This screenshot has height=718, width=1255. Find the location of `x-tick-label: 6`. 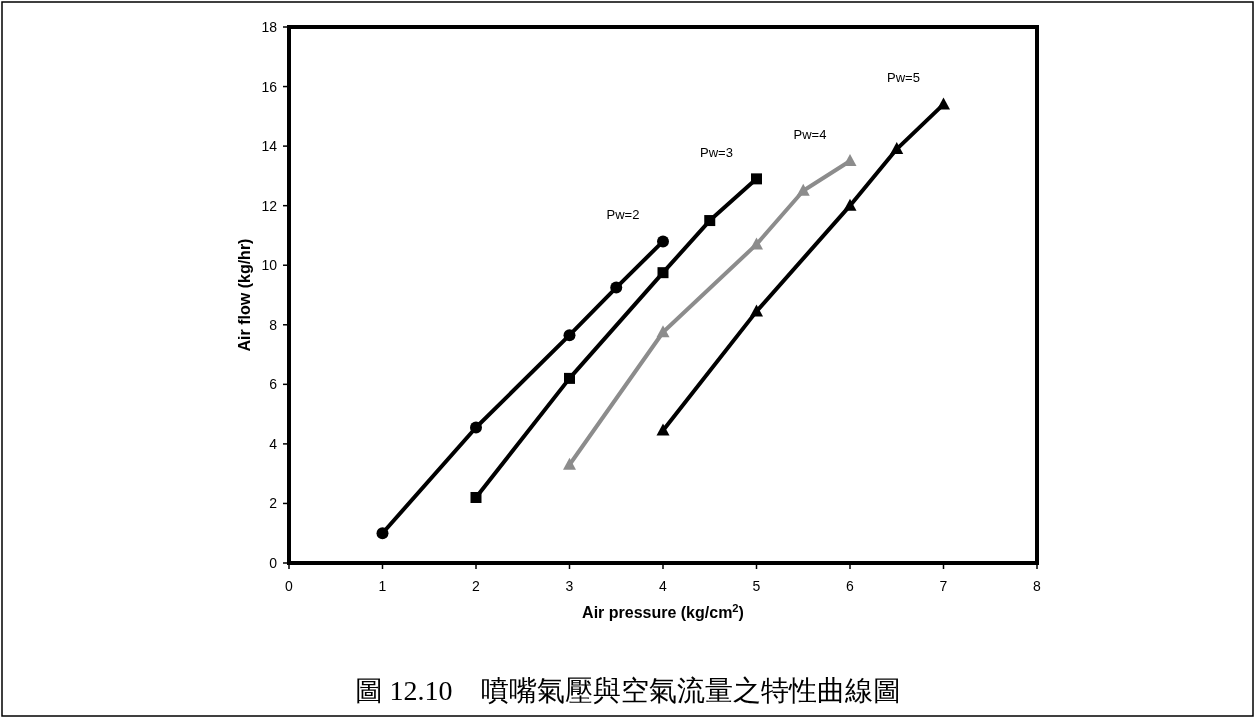

x-tick-label: 6 is located at coordinates (850, 586).